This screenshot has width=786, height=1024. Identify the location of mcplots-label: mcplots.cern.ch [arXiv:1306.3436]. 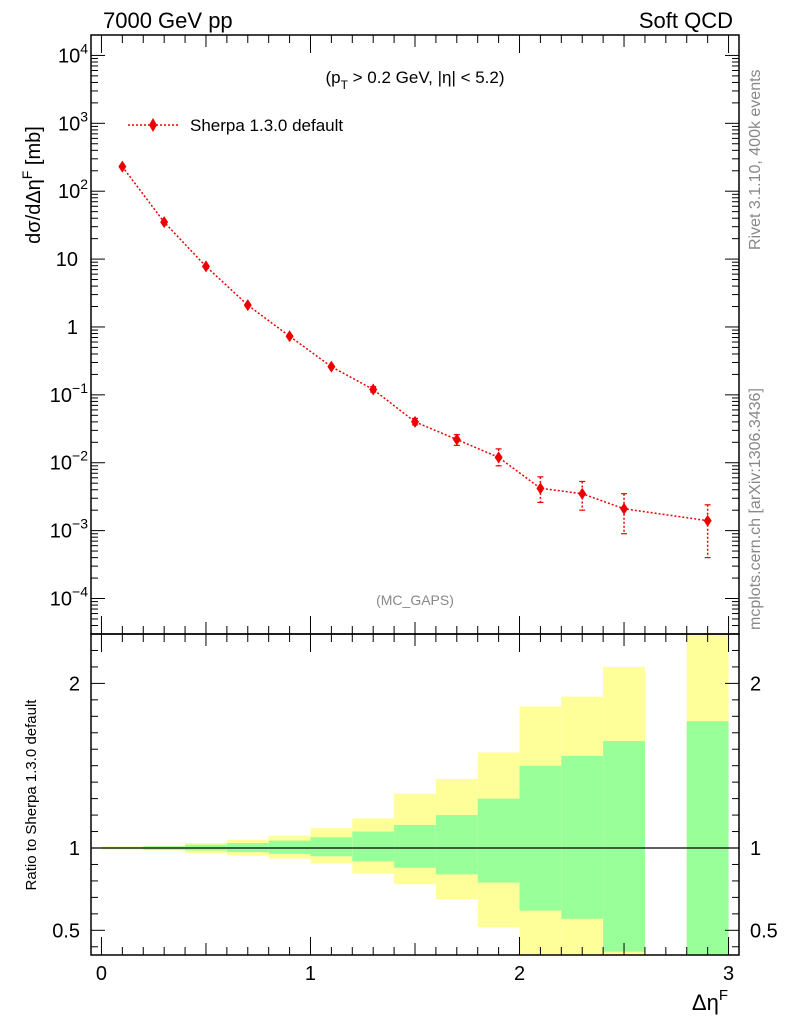
(755, 509).